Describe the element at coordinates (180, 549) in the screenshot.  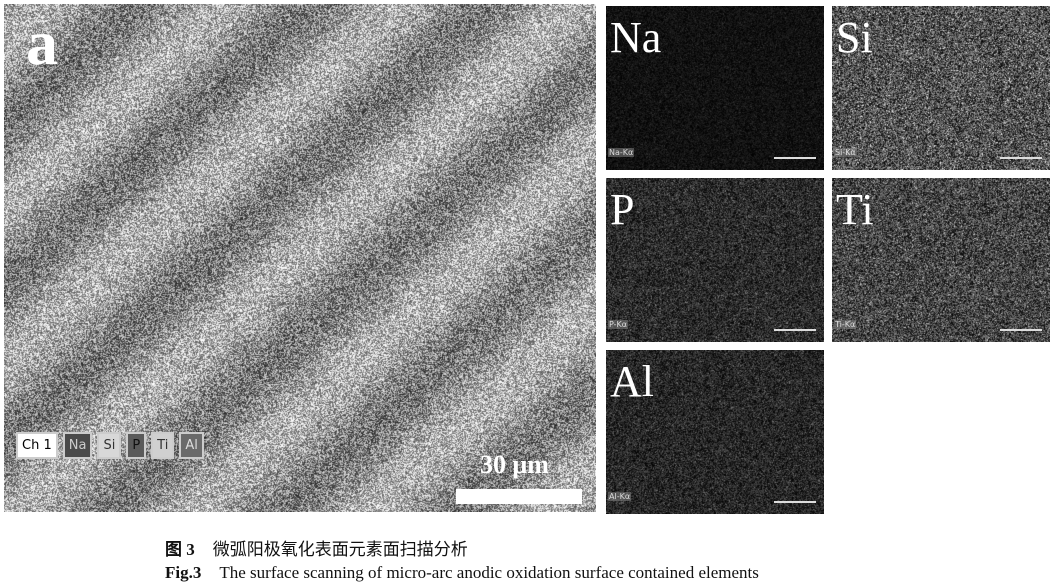
I see `caption-number: 图 3` at that location.